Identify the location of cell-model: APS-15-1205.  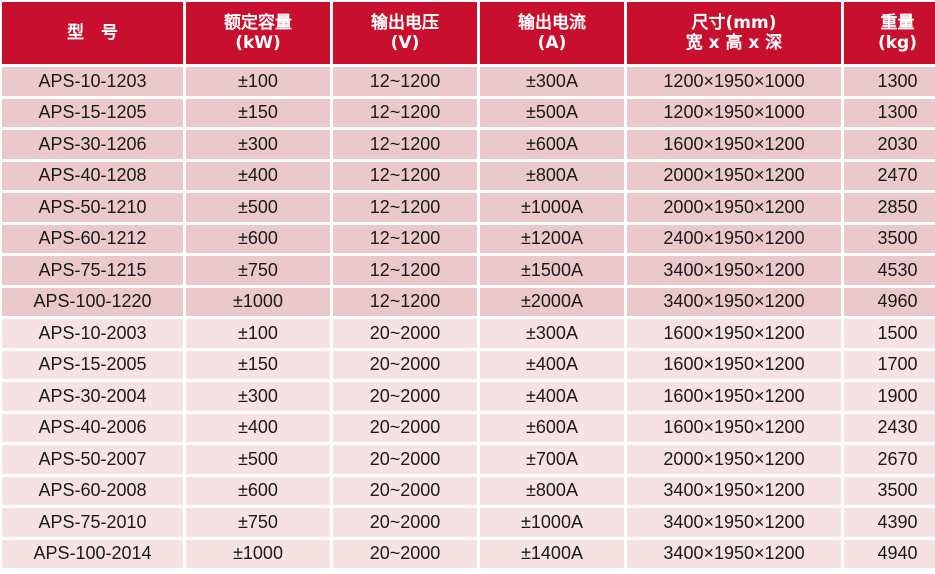
(92, 112).